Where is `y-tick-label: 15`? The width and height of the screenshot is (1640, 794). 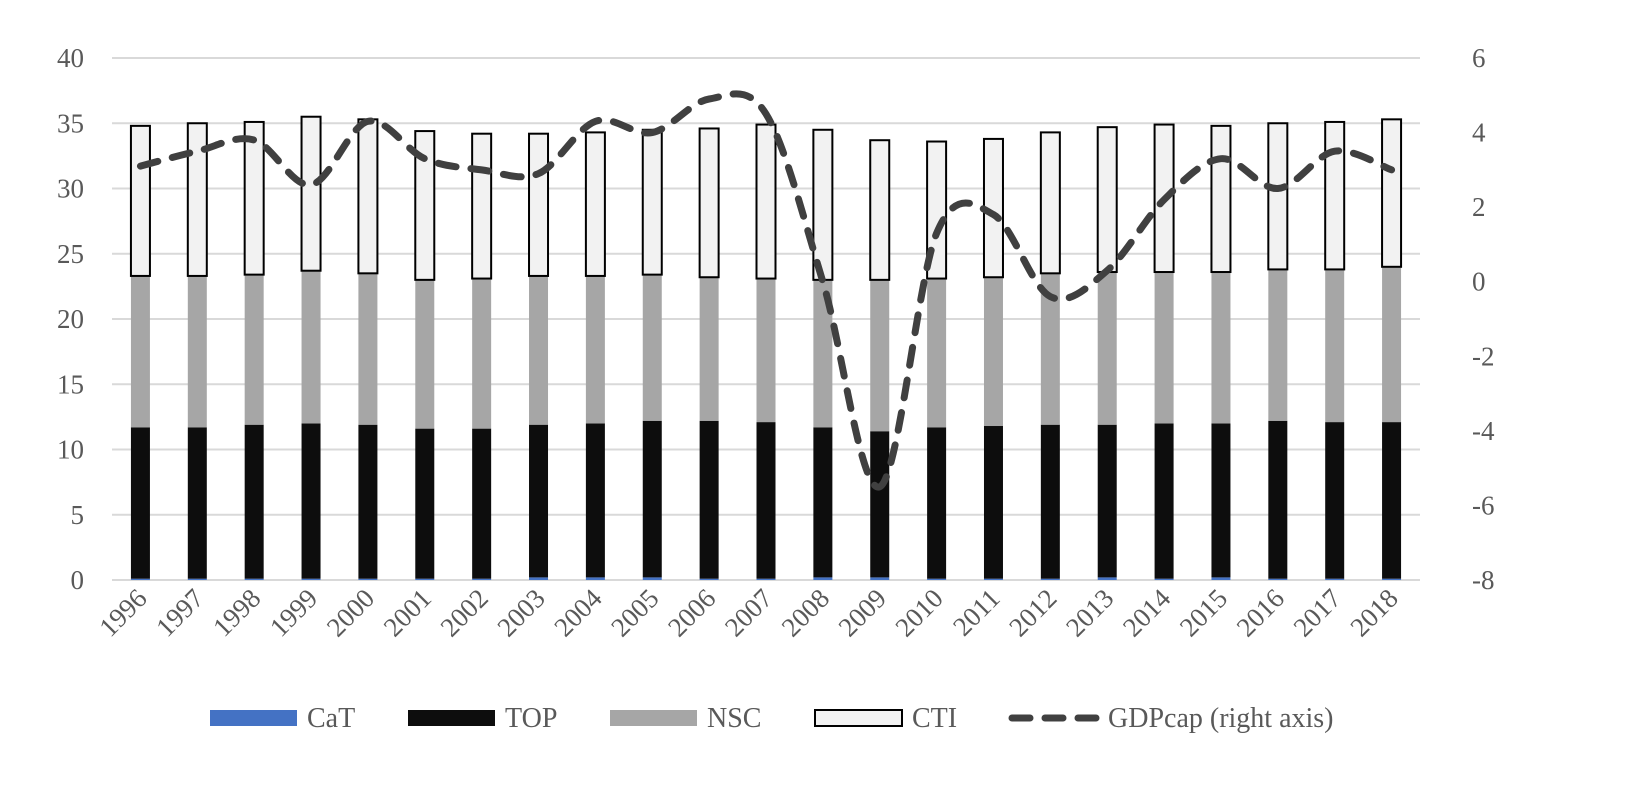
y-tick-label: 15 is located at coordinates (70, 384).